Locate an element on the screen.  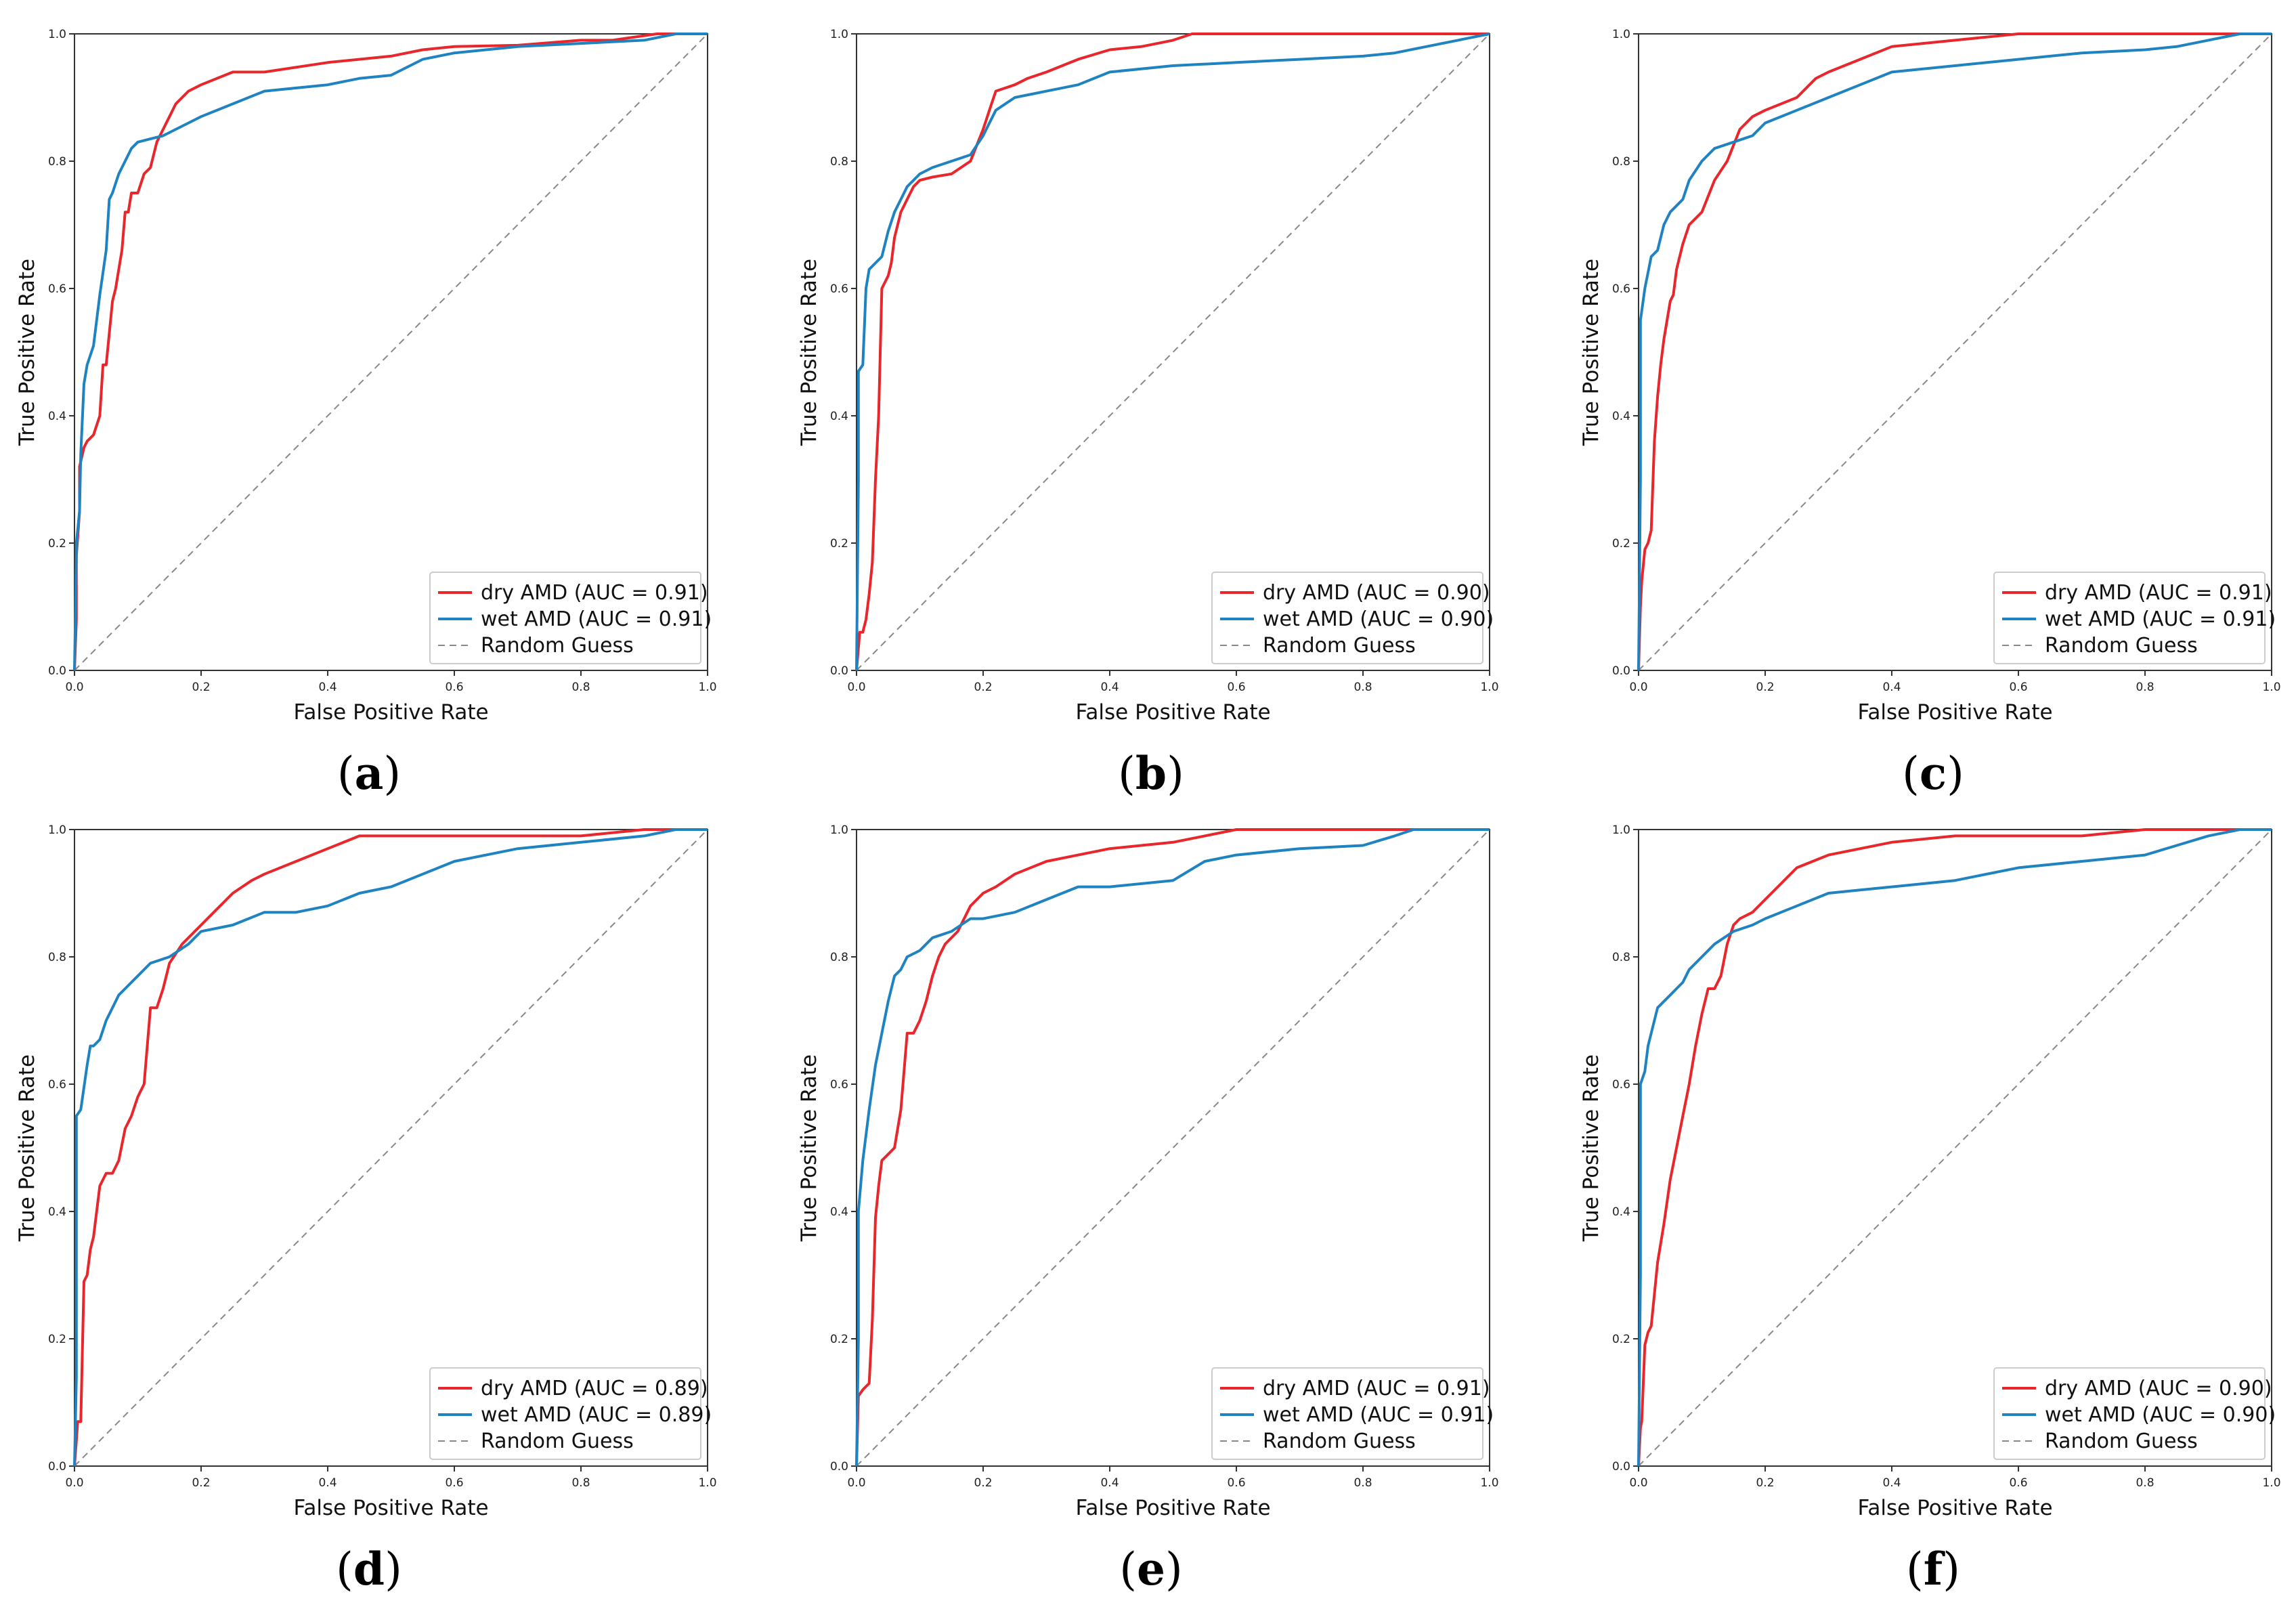
panel-caption: (b) is located at coordinates (1151, 773).